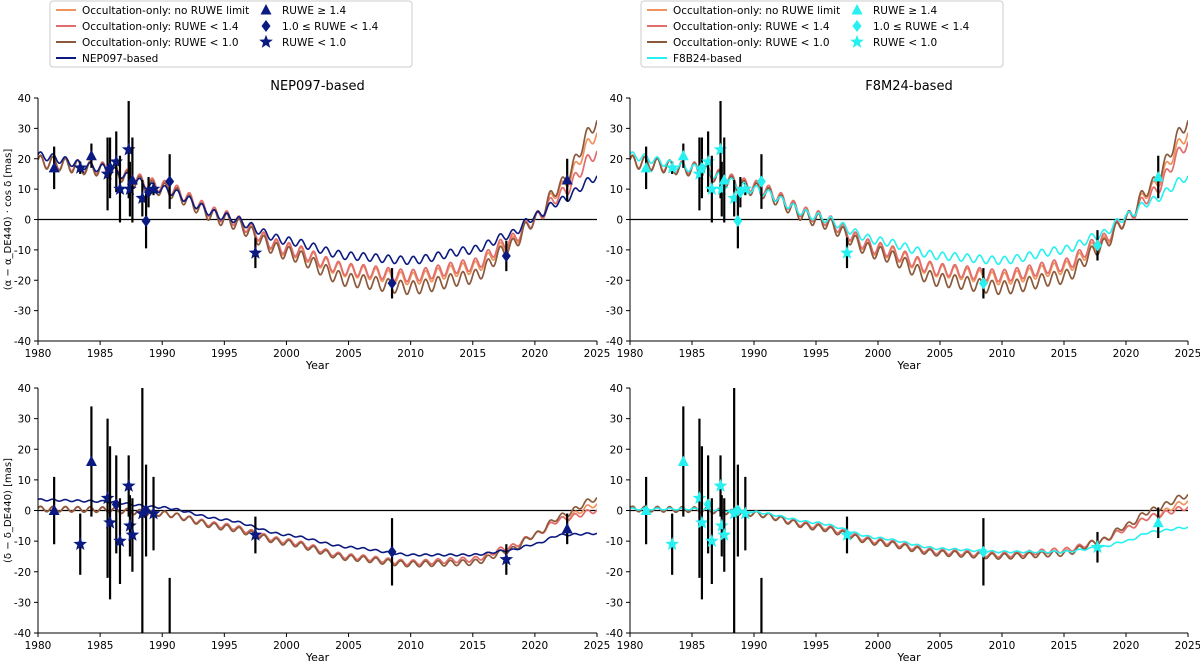  I want to click on y-tick-label: 30, so click(616, 420).